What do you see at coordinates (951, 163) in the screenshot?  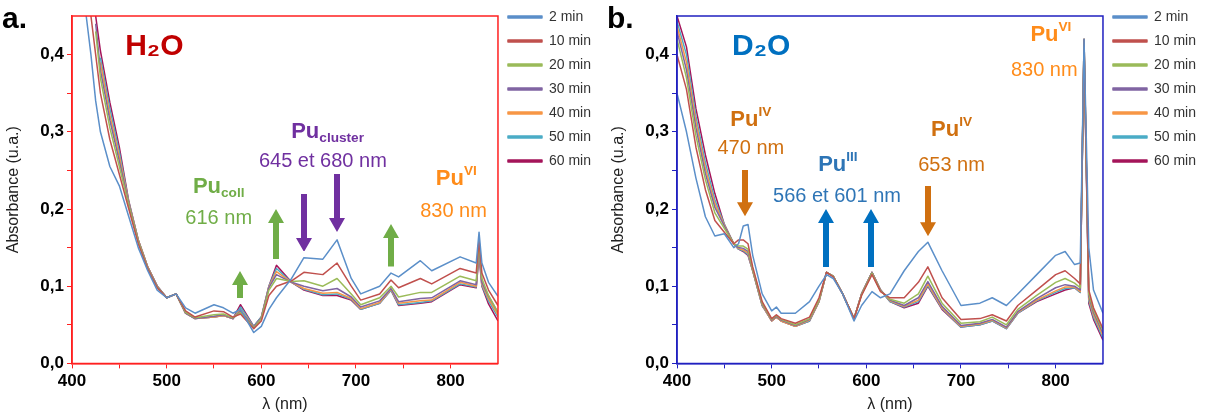 I see `annotation: 653 nm` at bounding box center [951, 163].